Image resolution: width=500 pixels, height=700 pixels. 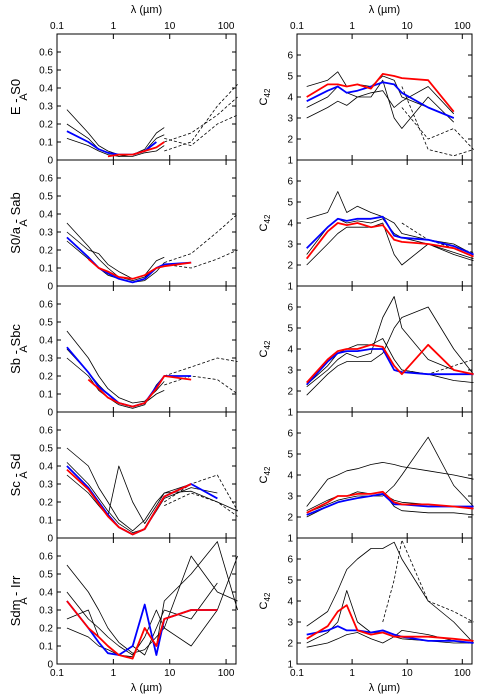 I want to click on panel: 1 2 3 4 5 6 0.1 1 10 100 λ (µm) C42, so click(x=366, y=85).